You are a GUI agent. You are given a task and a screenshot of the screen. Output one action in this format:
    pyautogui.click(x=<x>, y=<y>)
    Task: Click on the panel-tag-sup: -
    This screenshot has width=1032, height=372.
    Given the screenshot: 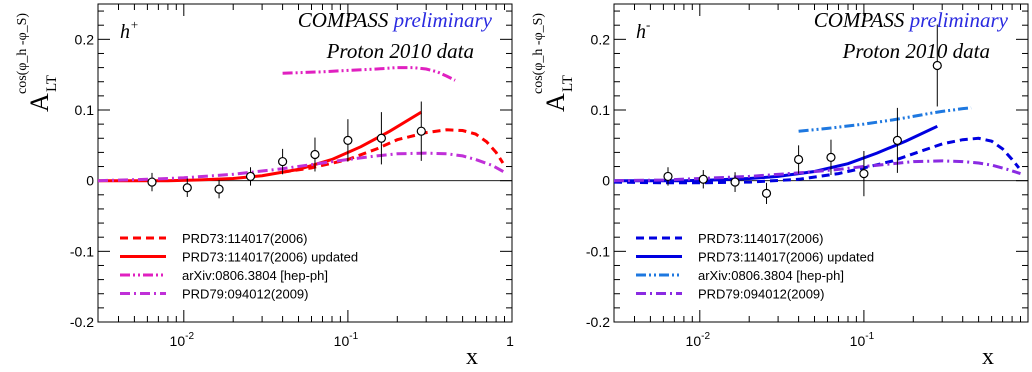 What is the action you would take?
    pyautogui.click(x=648, y=24)
    